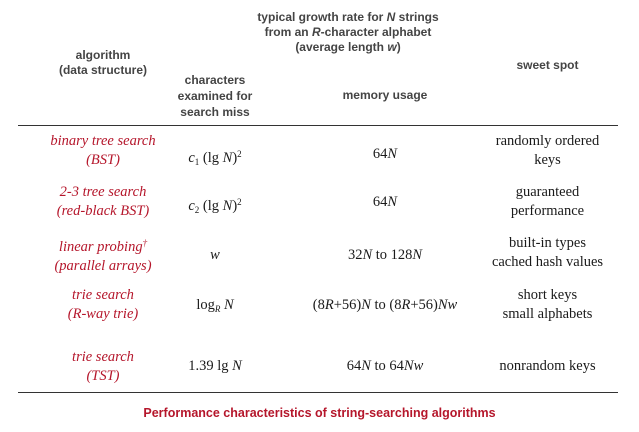  What do you see at coordinates (385, 305) in the screenshot?
I see `memory-usage: (8R+56)N to (8R+56)Nw` at bounding box center [385, 305].